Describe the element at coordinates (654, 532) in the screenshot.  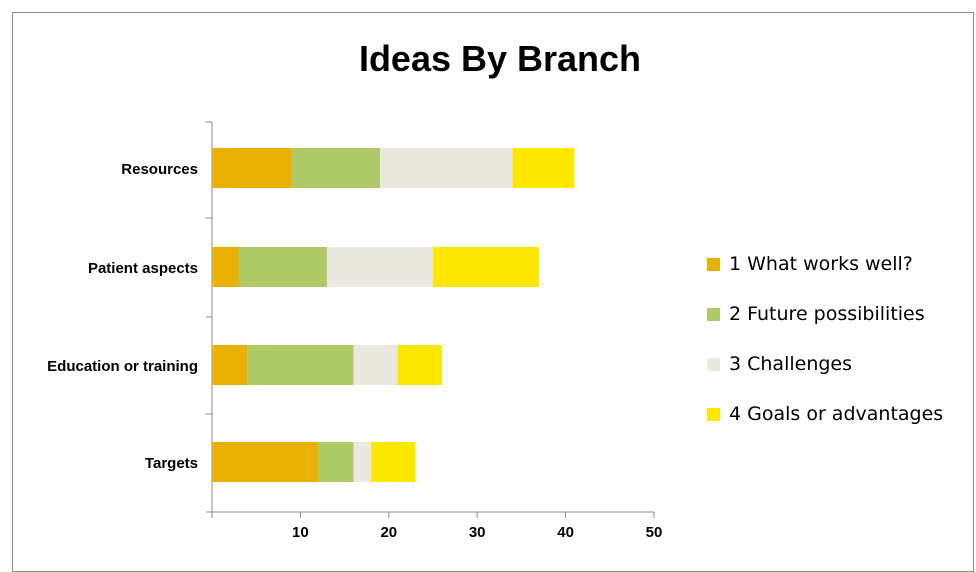
I see `x-tick-label-50: 50` at that location.